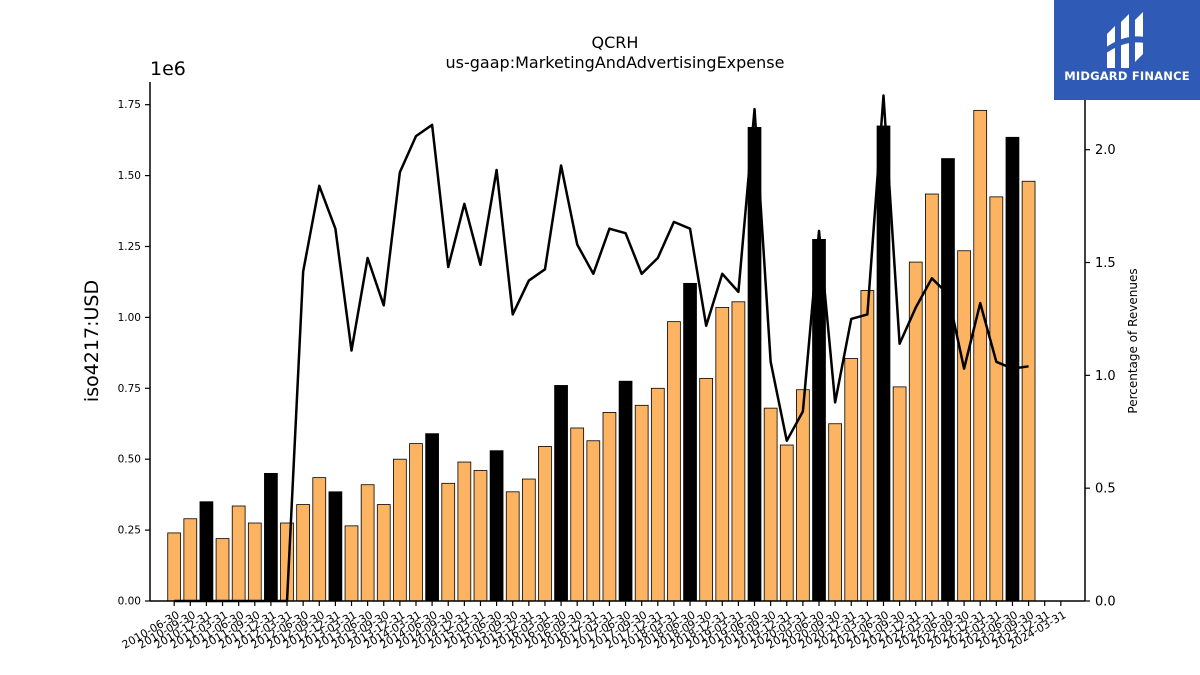  Describe the element at coordinates (92, 341) in the screenshot. I see `y-axis-label: iso4217:USD` at that location.